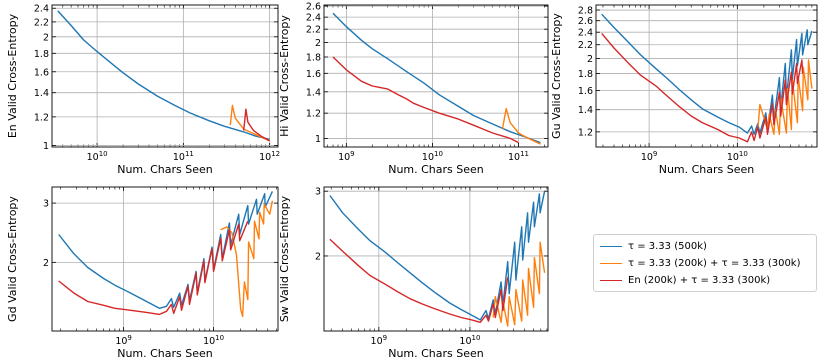 This screenshot has height=364, width=820. I want to click on y-axis-label: Hi Valid Cross-Entropy, so click(284, 76).